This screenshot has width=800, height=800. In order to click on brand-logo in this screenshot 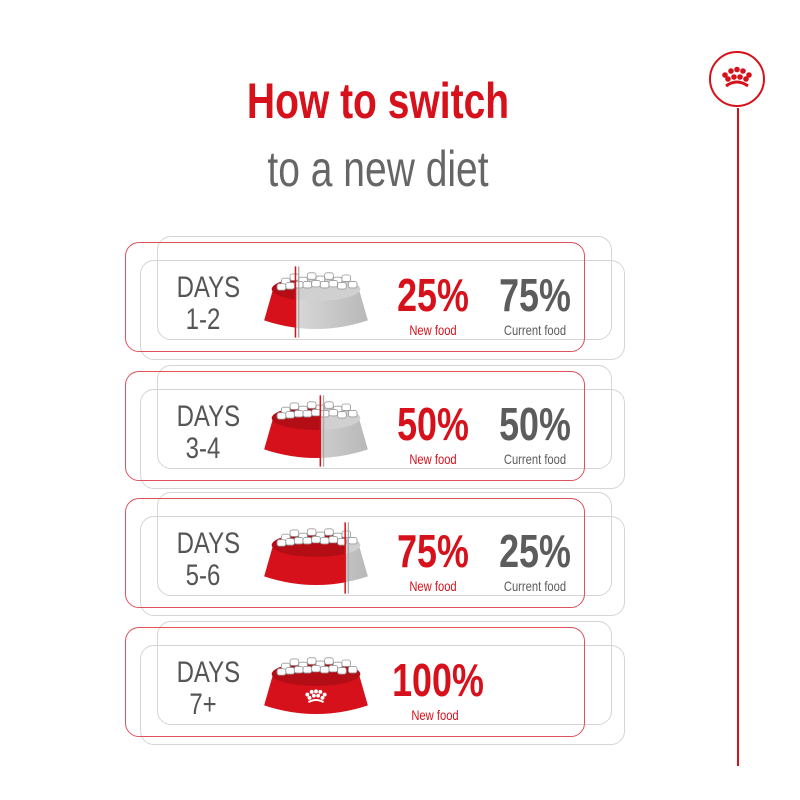, I will do `click(737, 79)`.